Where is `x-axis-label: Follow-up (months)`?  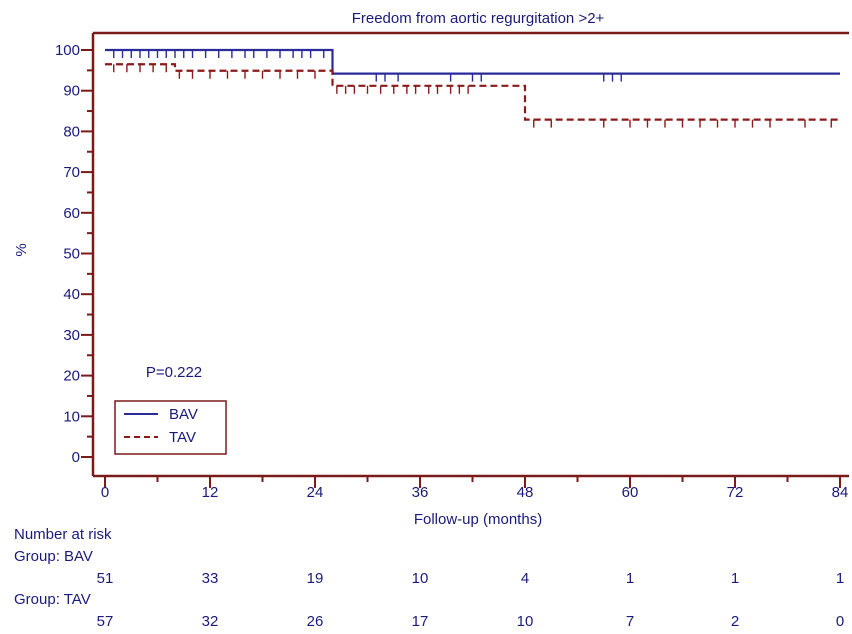
x-axis-label: Follow-up (months) is located at coordinates (478, 519).